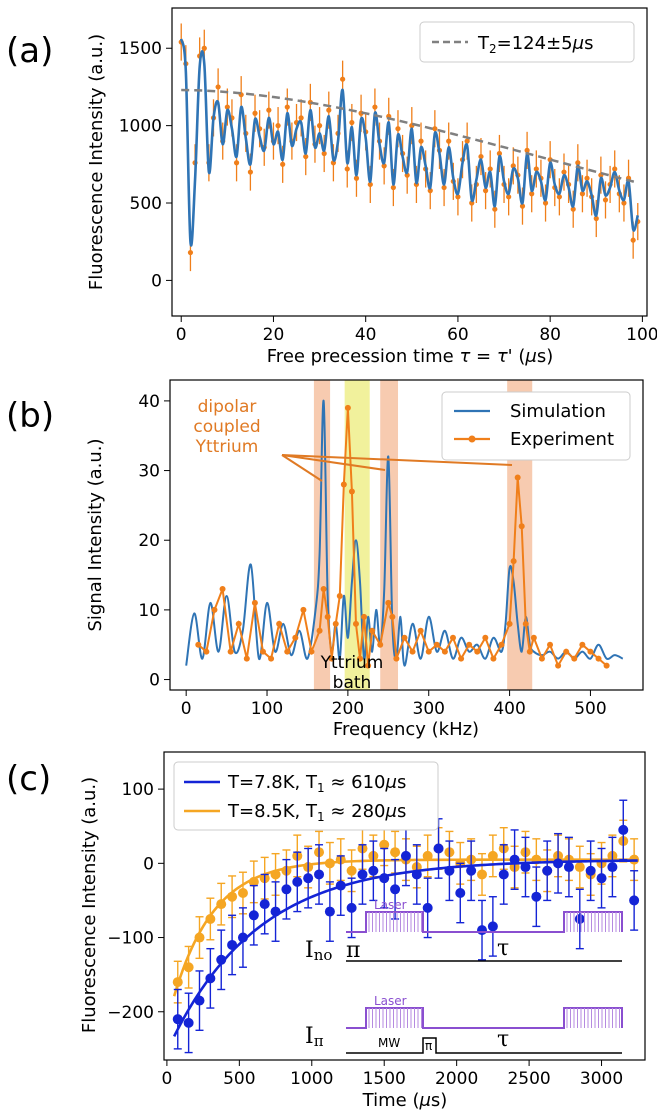  Describe the element at coordinates (149, 611) in the screenshot. I see `b-ytick-label: 10` at that location.